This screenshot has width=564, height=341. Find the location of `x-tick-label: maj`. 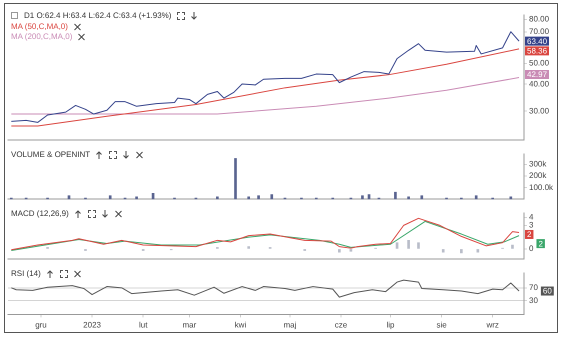

x-tick-label: maj is located at coordinates (290, 325).